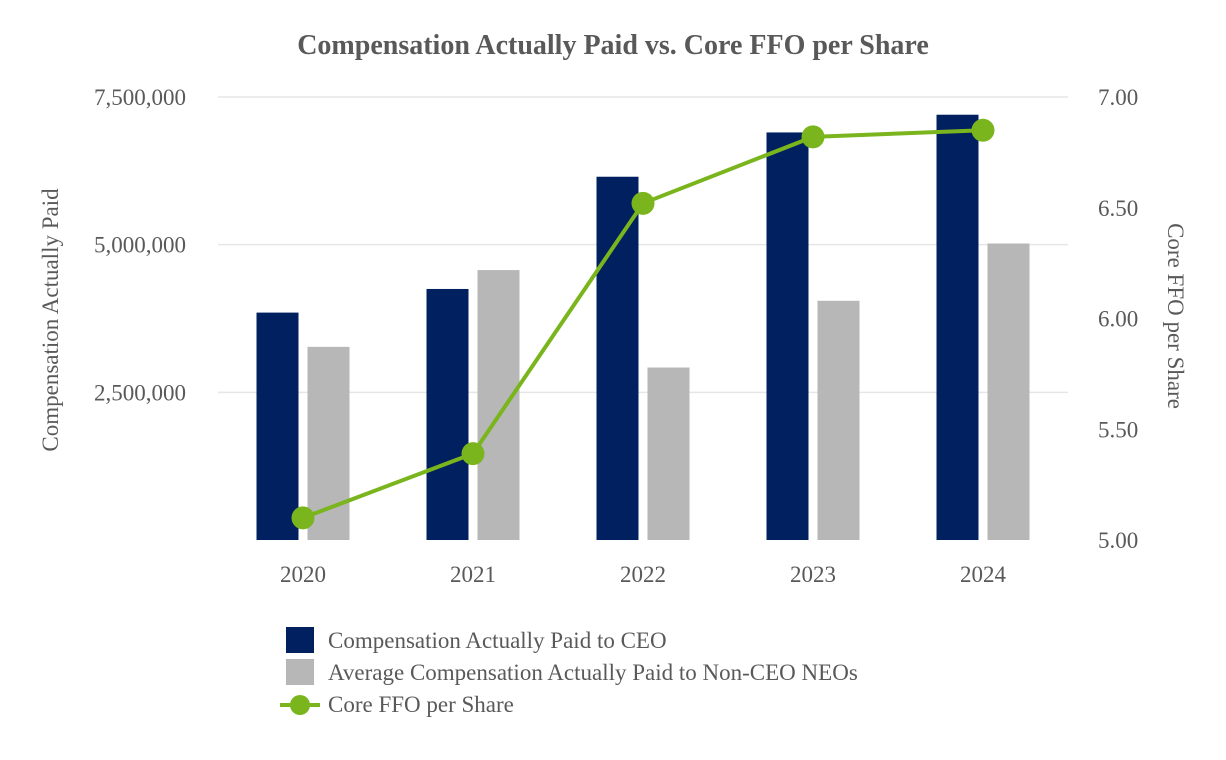  What do you see at coordinates (140, 97) in the screenshot?
I see `y-tick-label: 7,500,000` at bounding box center [140, 97].